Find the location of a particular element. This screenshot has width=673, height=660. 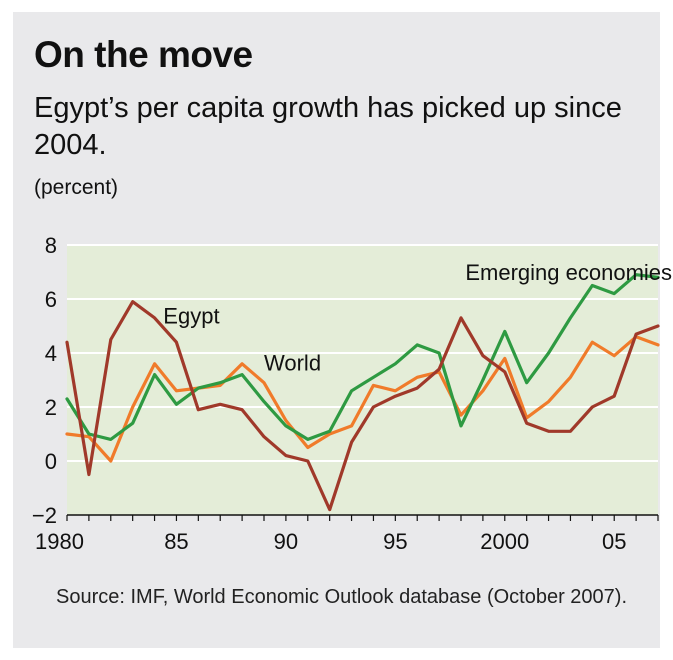

y-tick-label: 6 is located at coordinates (51, 299).